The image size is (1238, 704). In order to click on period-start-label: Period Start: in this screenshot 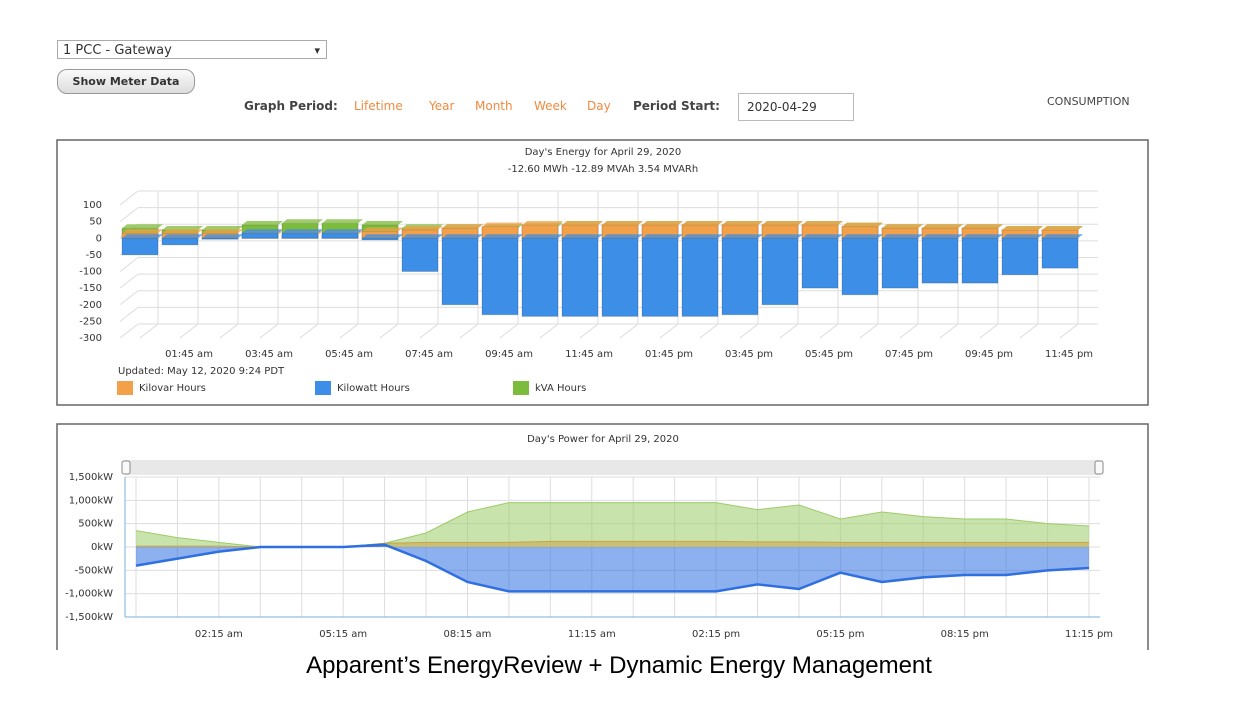, I will do `click(676, 106)`.